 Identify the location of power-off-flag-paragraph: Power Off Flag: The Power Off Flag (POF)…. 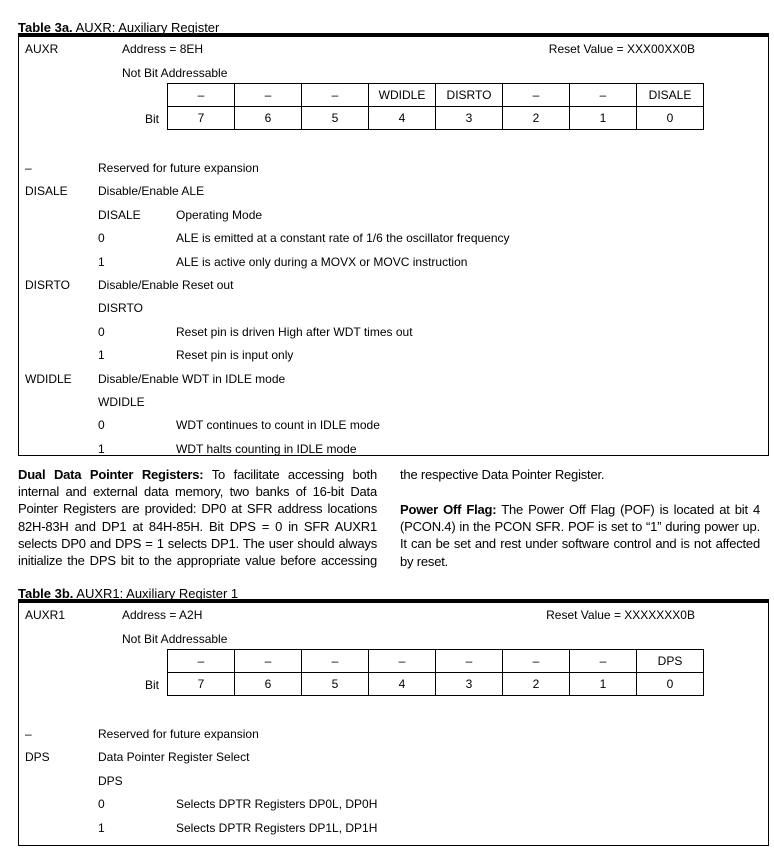
(580, 535).